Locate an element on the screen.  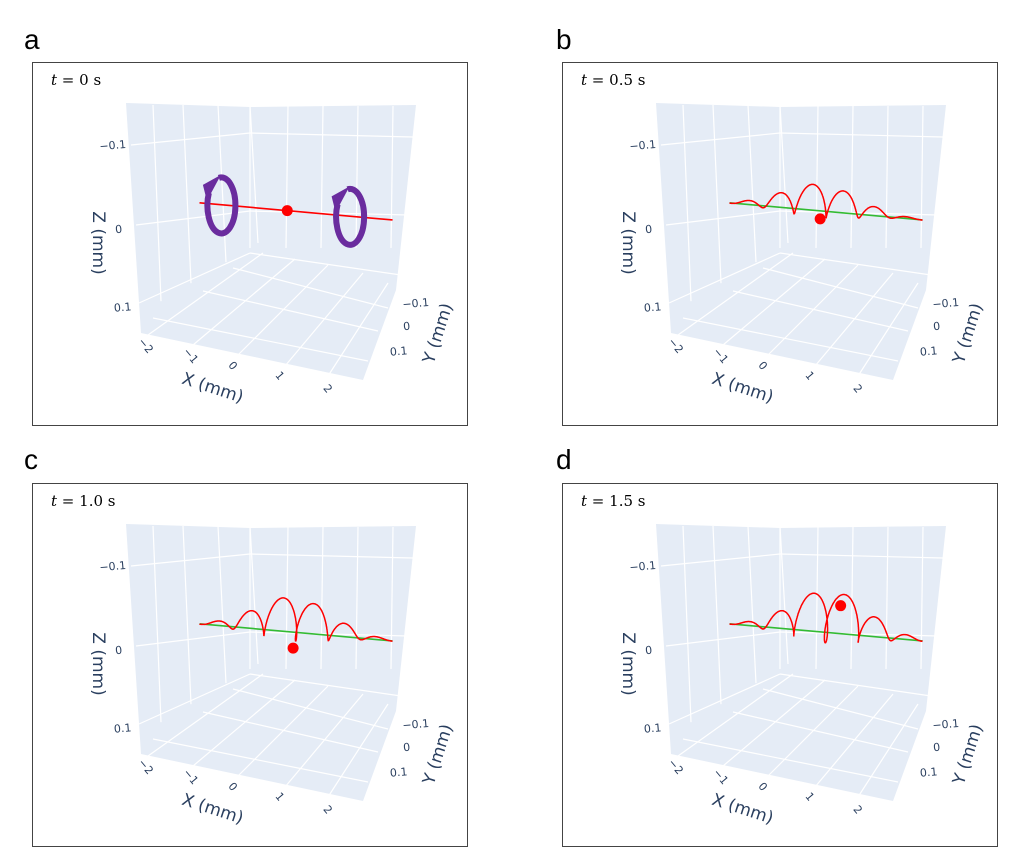
z-axis-label: Z (mm) is located at coordinates (628, 242).